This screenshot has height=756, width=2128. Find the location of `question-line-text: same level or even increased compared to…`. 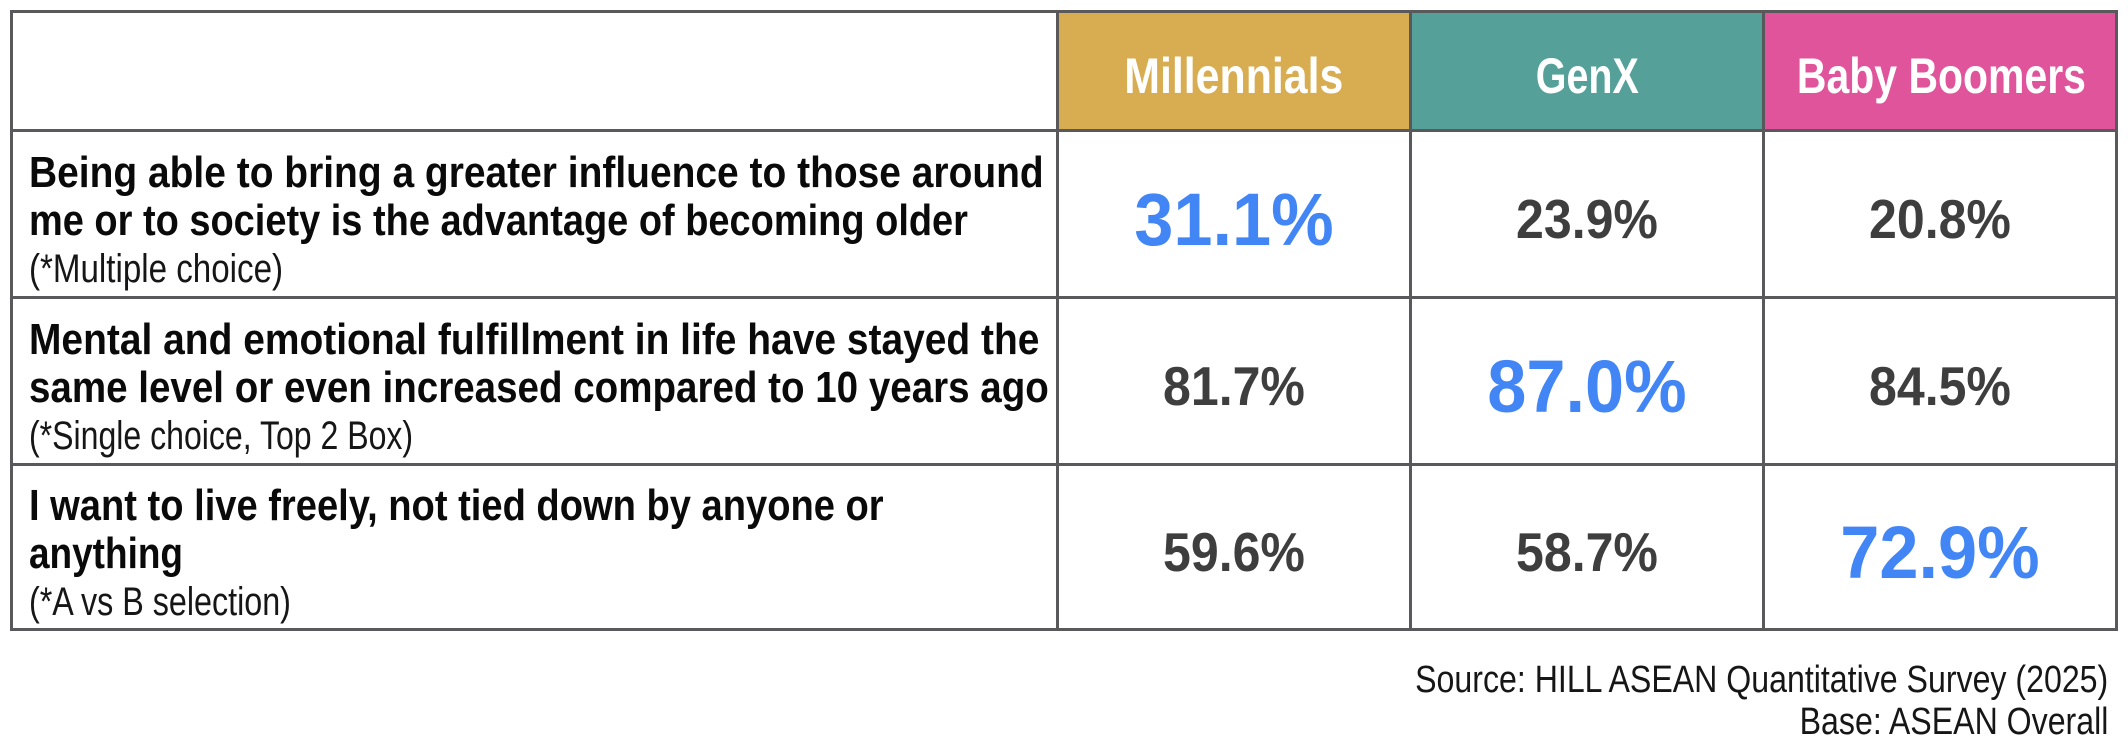

question-line-text: same level or even increased compared to… is located at coordinates (539, 387).